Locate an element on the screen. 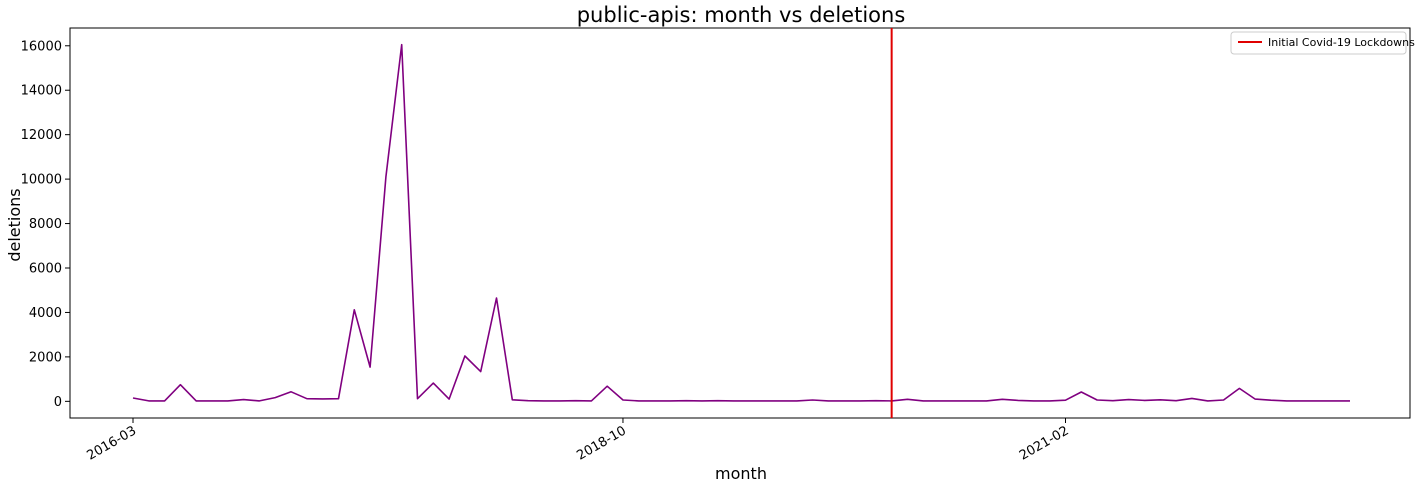 This screenshot has width=1417, height=489. y-tick-label: 2000 is located at coordinates (45, 357).